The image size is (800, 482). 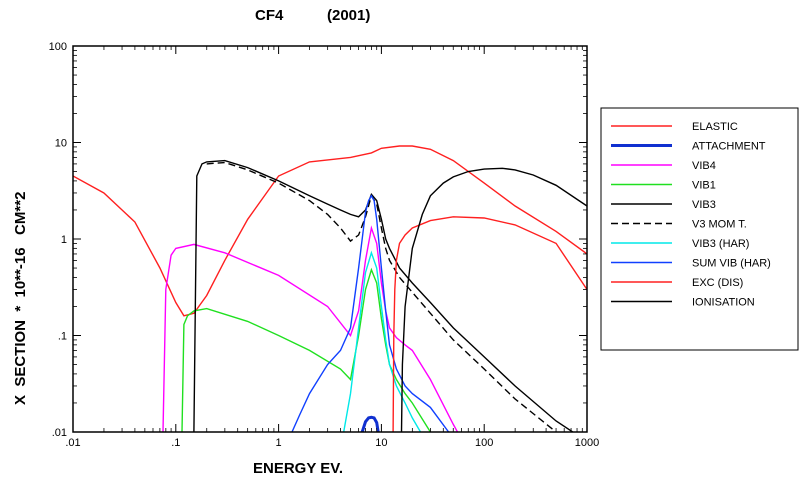 I want to click on legend-label-vib3-har: VIB3 (HAR), so click(x=720, y=244).